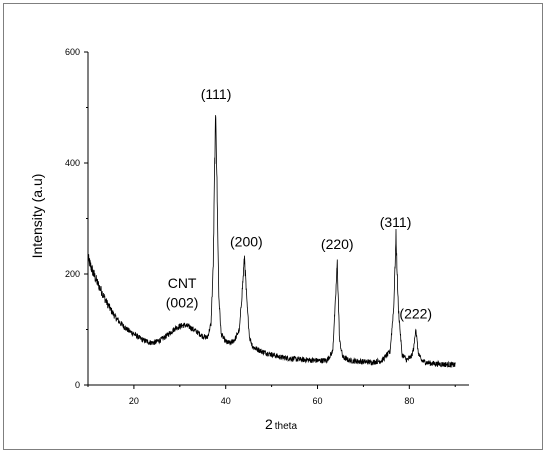 The width and height of the screenshot is (548, 455). What do you see at coordinates (37, 216) in the screenshot?
I see `y-axis-title: Intensity (a.u)` at bounding box center [37, 216].